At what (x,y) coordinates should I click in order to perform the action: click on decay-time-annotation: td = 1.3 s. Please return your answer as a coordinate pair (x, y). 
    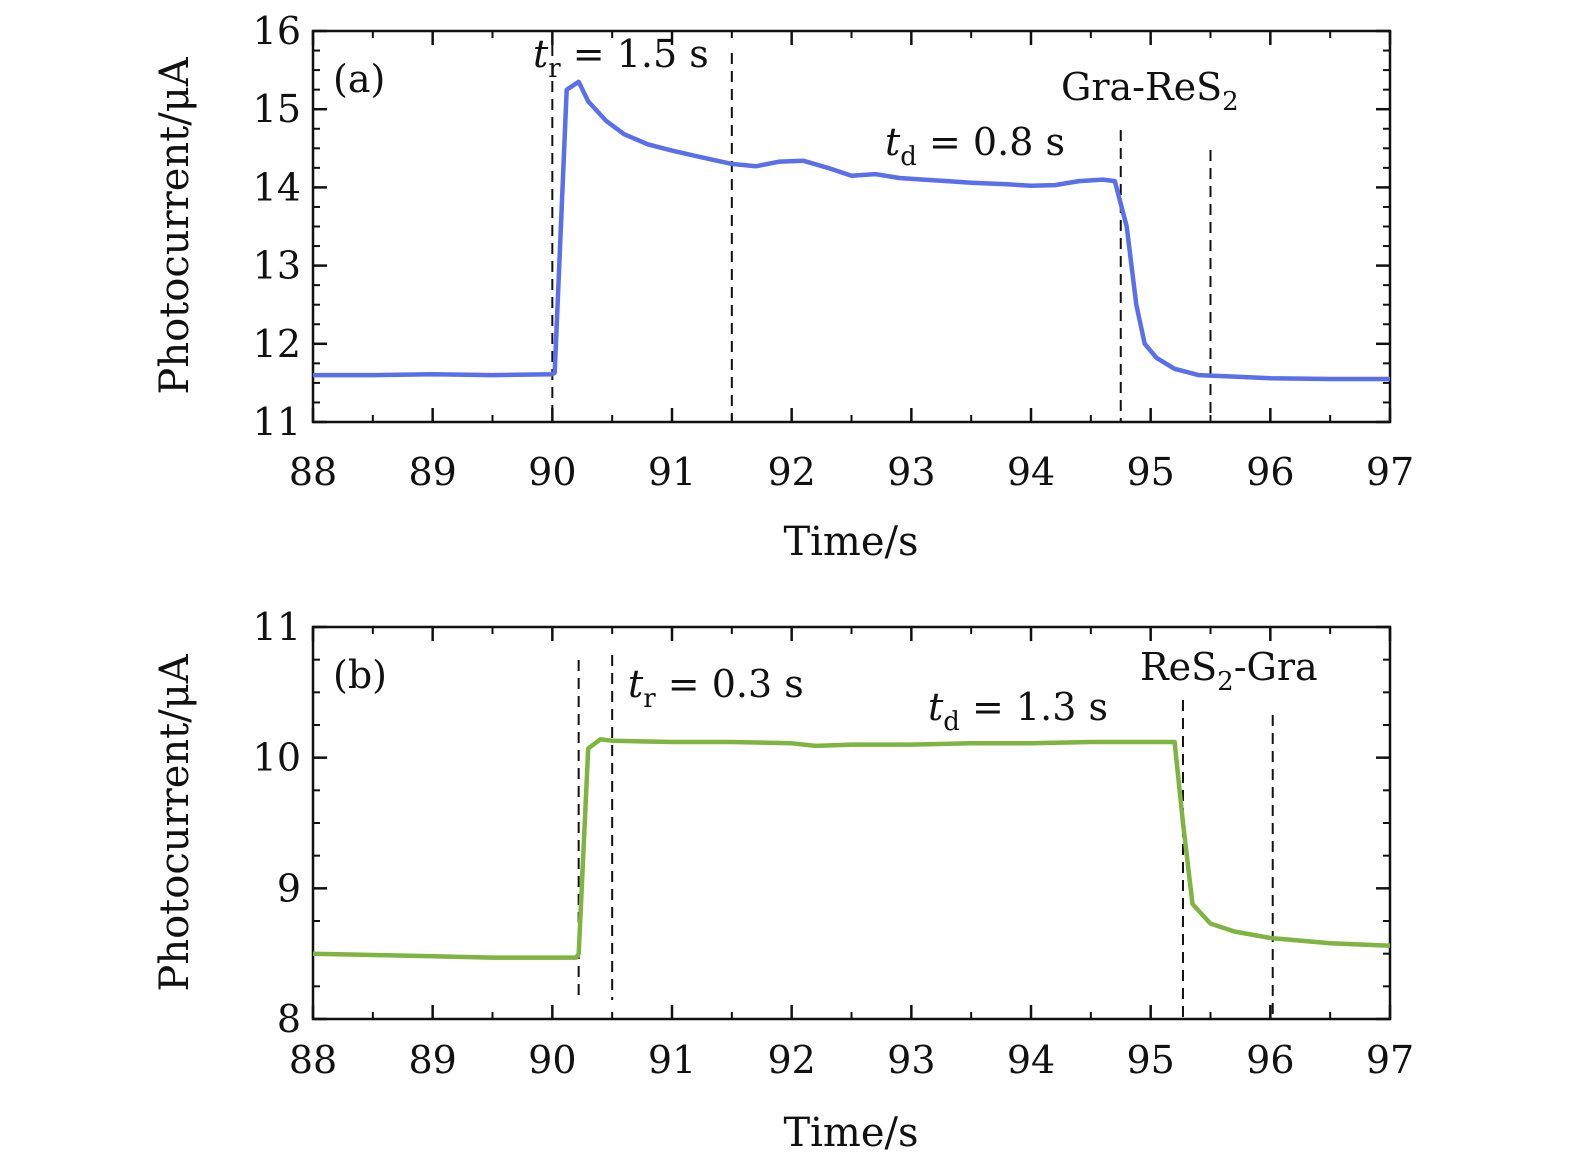
    Looking at the image, I should click on (1018, 711).